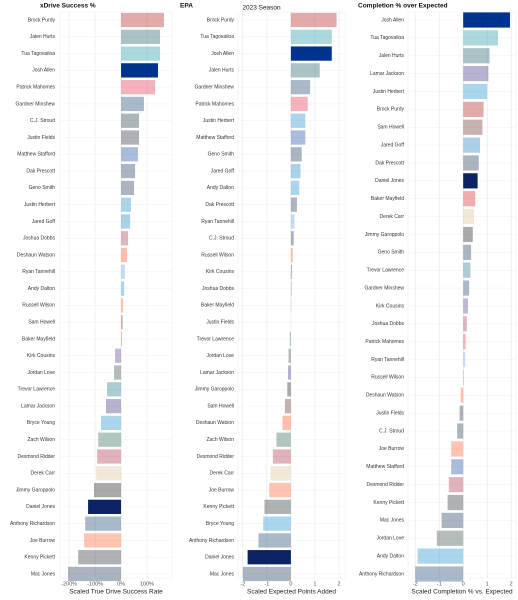 The width and height of the screenshot is (518, 600). I want to click on player-name: Dak Prescott, so click(219, 205).